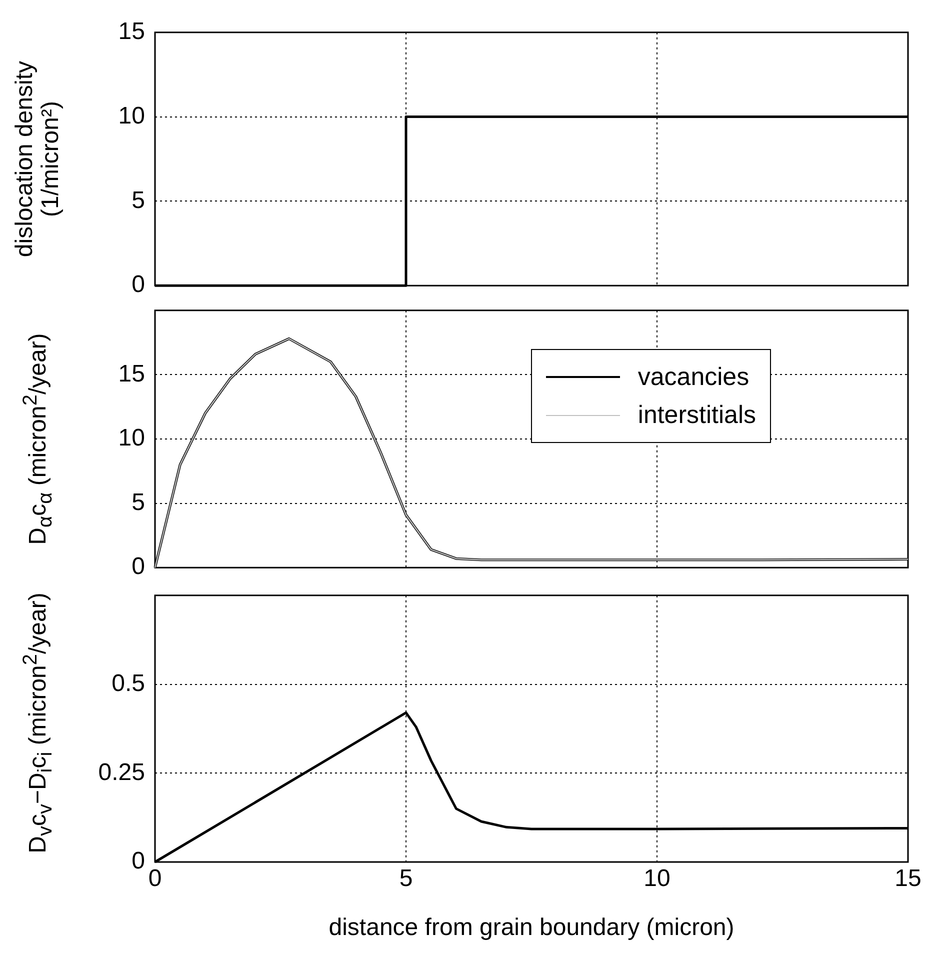 The image size is (928, 958). Describe the element at coordinates (697, 415) in the screenshot. I see `legend-label: interstitials` at that location.